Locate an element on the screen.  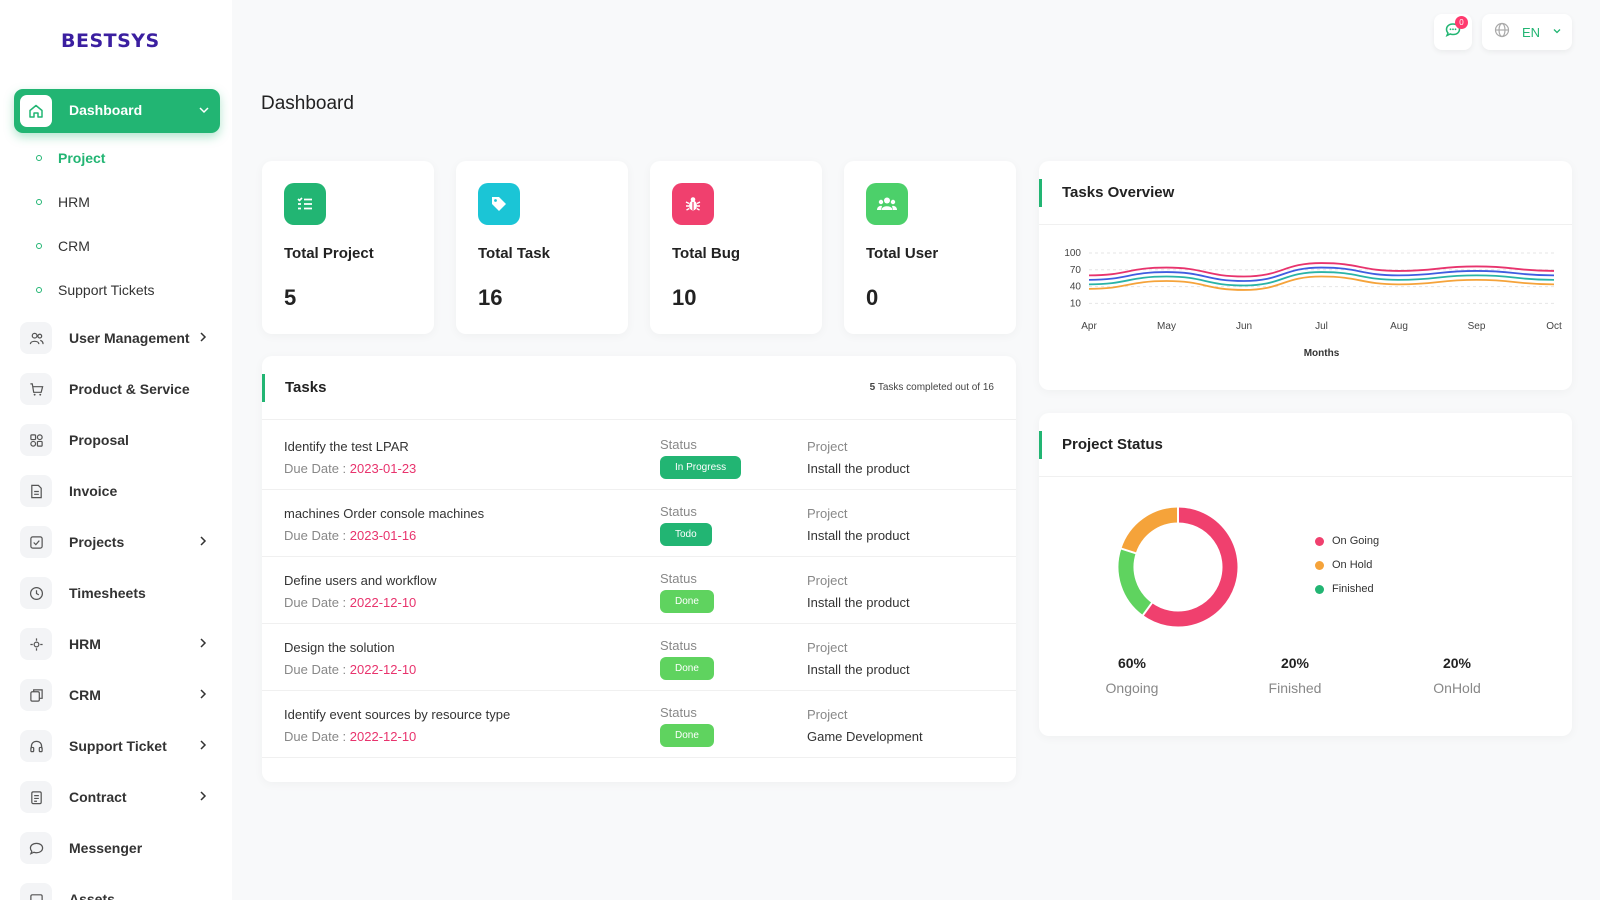
x-tick-label: Jun is located at coordinates (1244, 326).